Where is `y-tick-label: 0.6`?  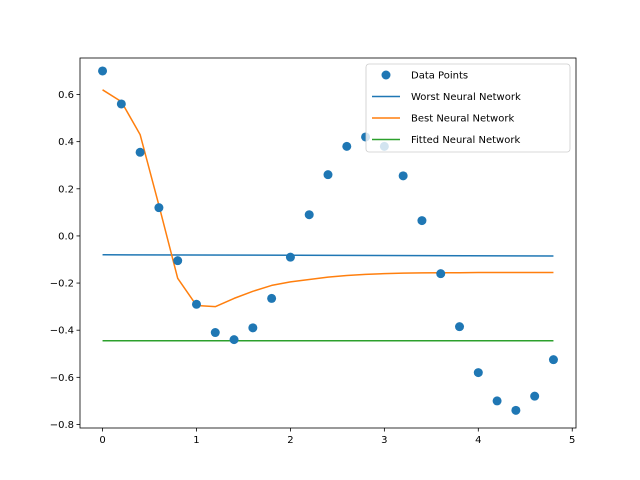 y-tick-label: 0.6 is located at coordinates (66, 95).